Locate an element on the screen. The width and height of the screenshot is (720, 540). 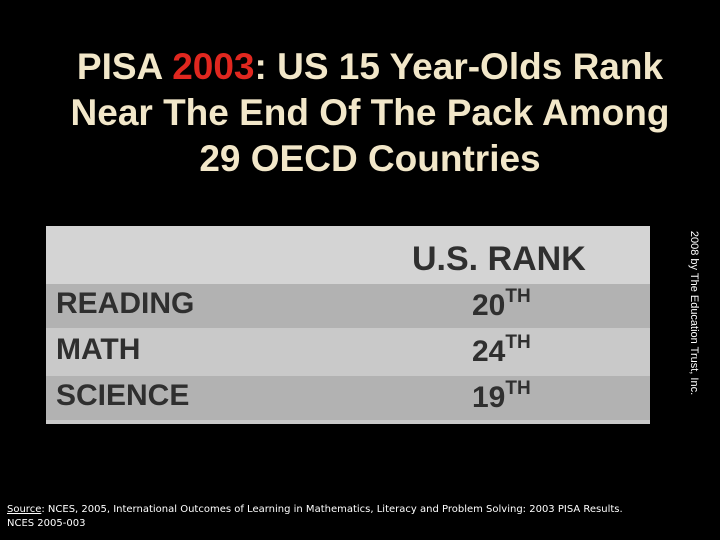
title-line-3: 29 OECD Countries is located at coordinates (370, 158).